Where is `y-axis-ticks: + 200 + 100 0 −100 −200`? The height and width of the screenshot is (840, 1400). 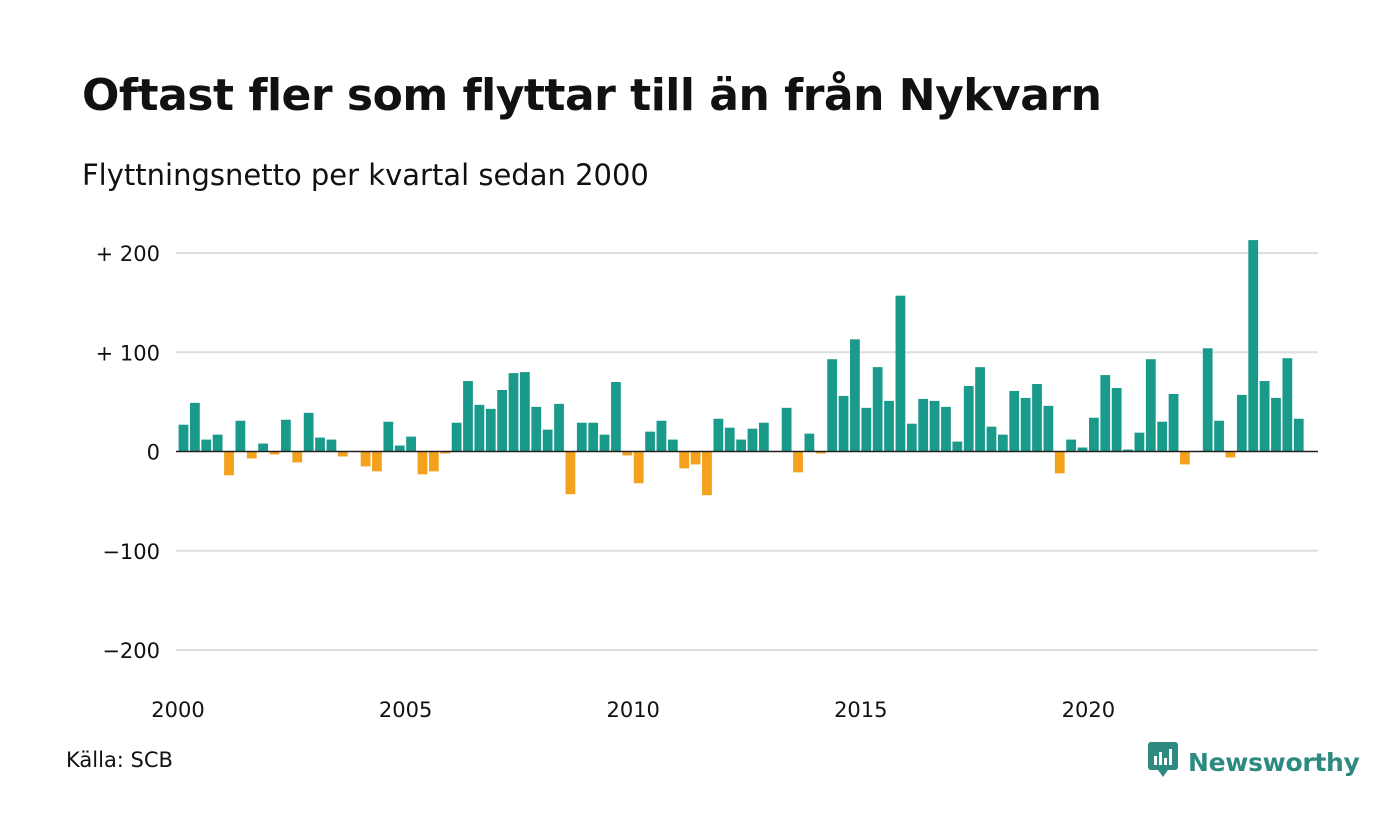 y-axis-ticks: + 200 + 100 0 −100 −200 is located at coordinates (128, 452).